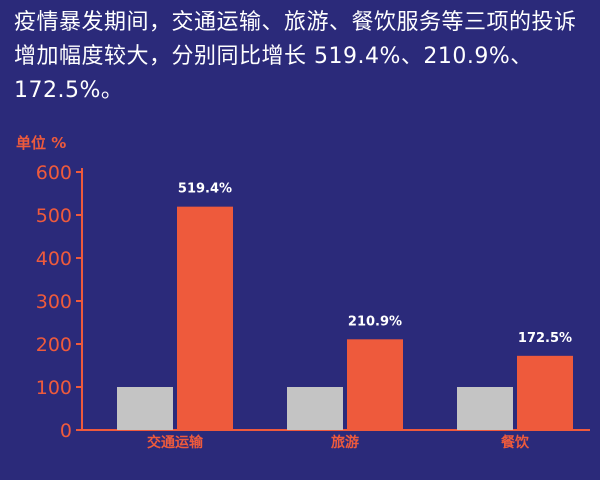 Image resolution: width=600 pixels, height=480 pixels. Describe the element at coordinates (54, 388) in the screenshot. I see `y-tick-label: 100` at that location.